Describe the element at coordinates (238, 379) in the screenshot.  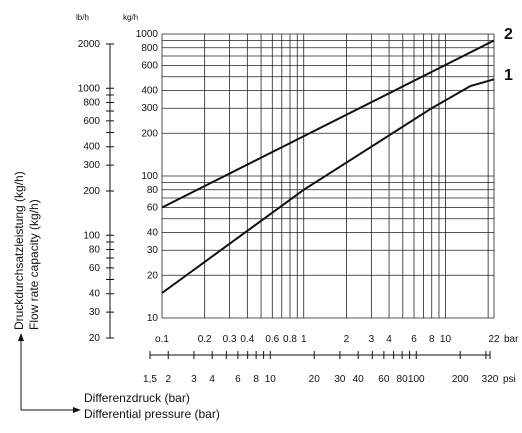
I see `psi-tick-label: 6` at that location.